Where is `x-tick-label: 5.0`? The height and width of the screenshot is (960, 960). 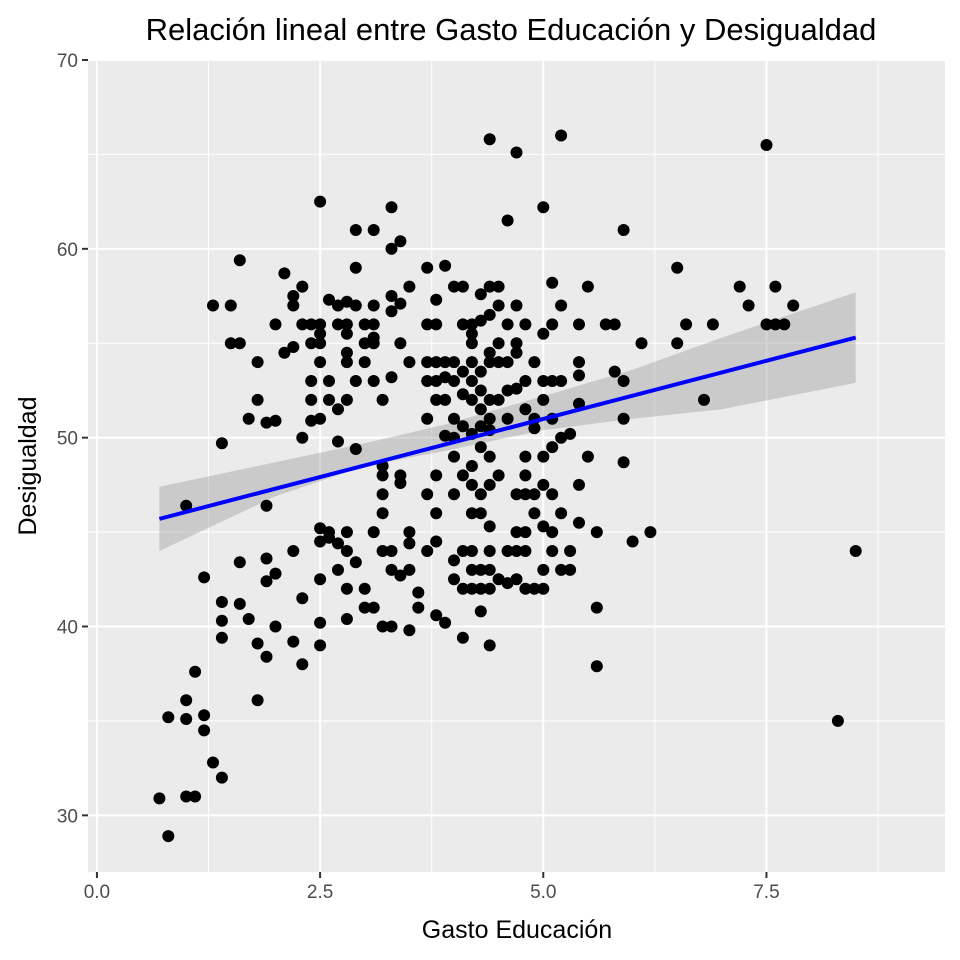 x-tick-label: 5.0 is located at coordinates (543, 892).